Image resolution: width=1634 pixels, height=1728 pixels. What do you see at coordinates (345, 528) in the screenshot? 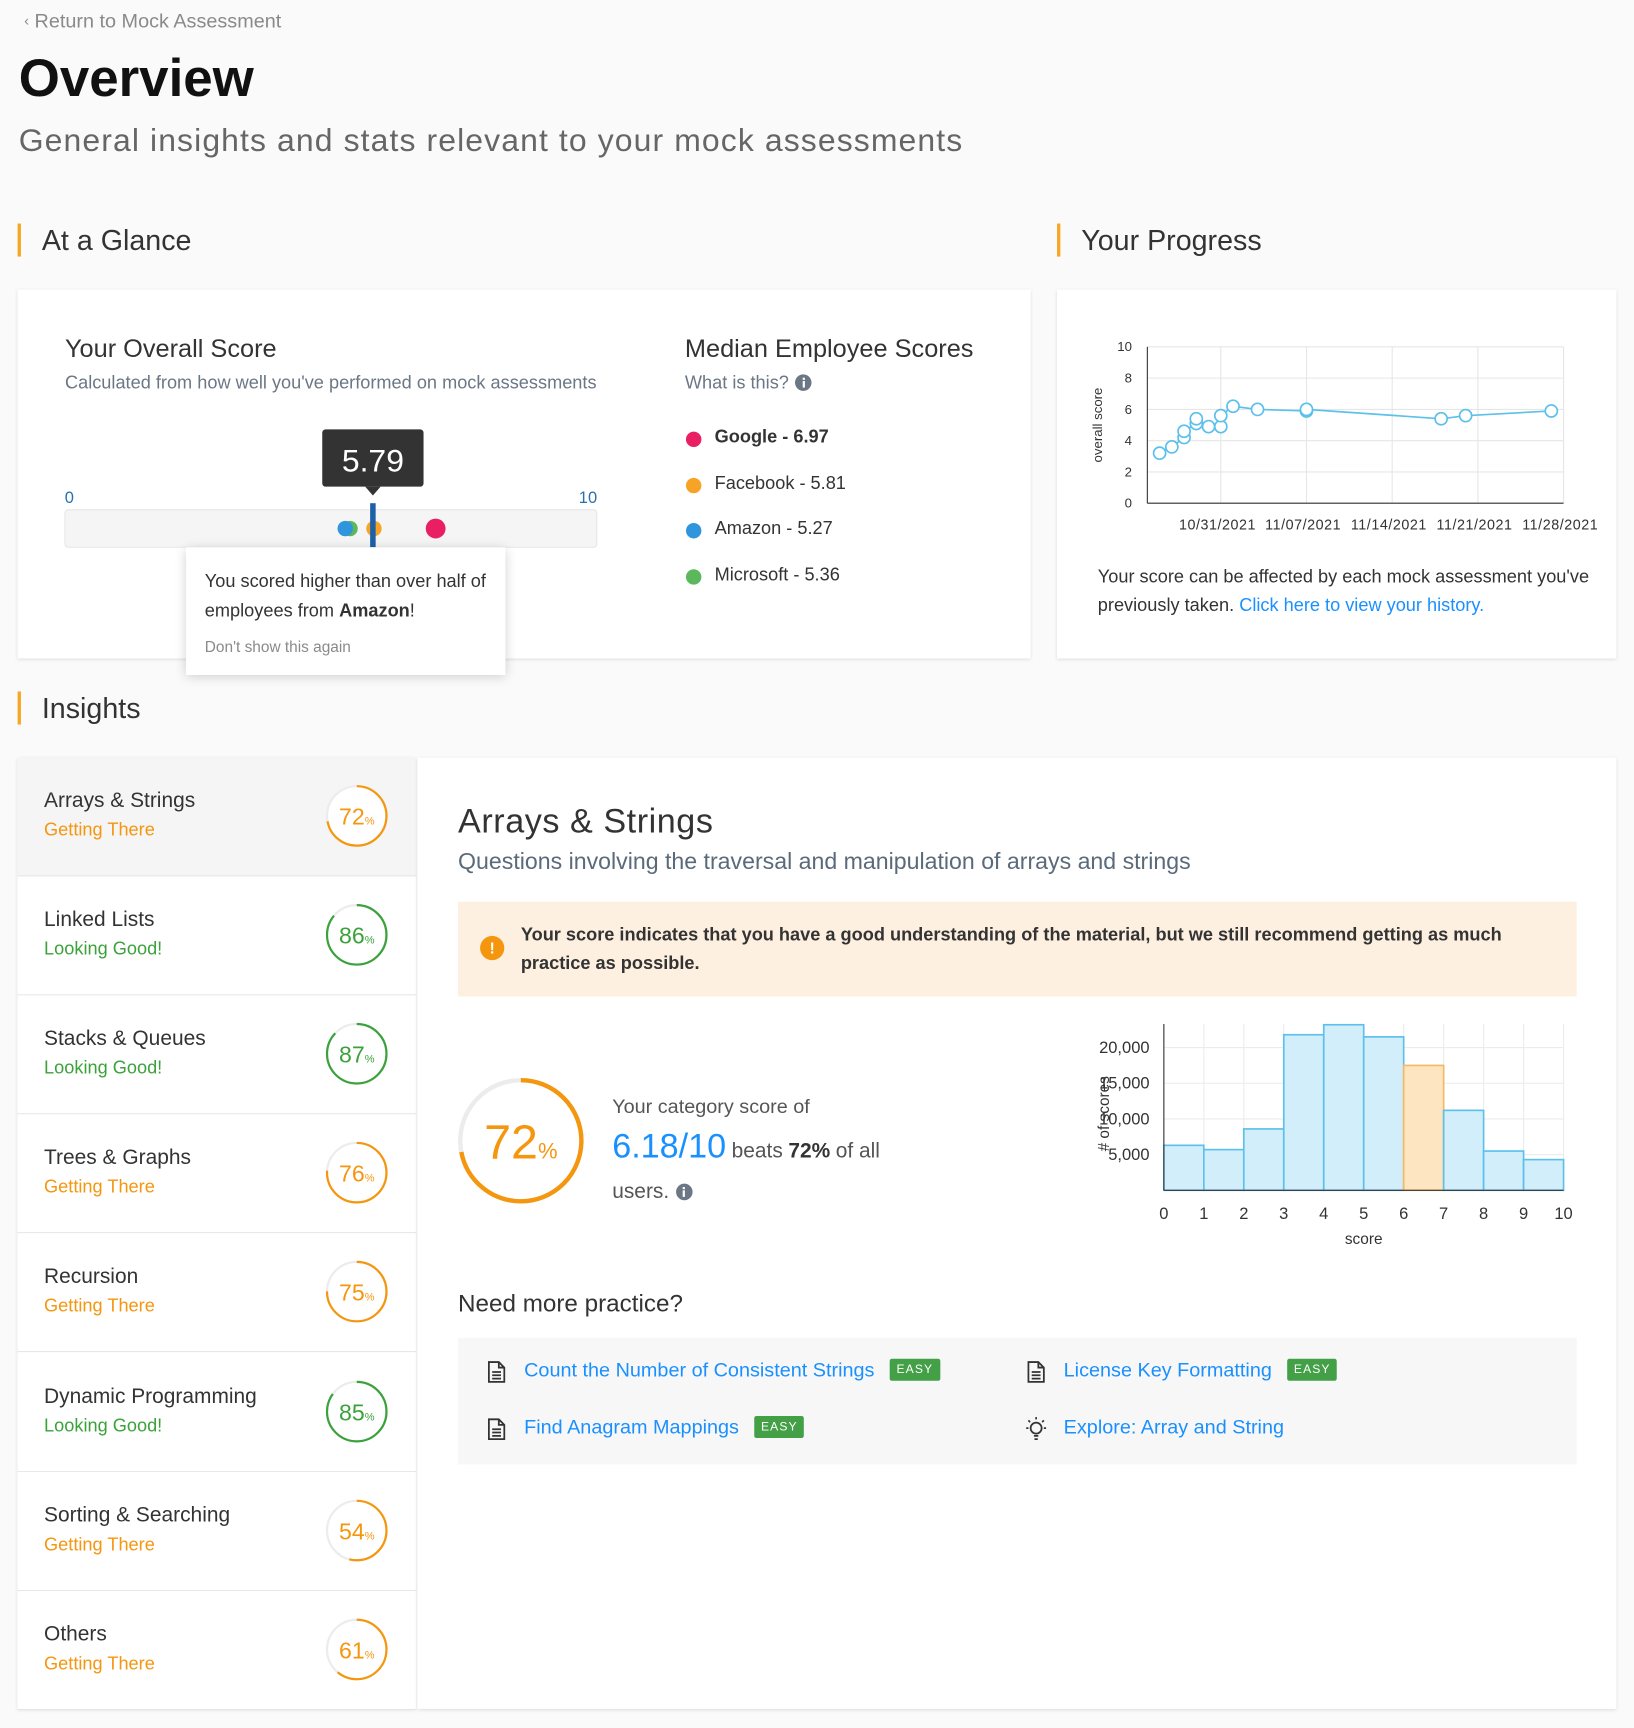
I see `company-marker` at bounding box center [345, 528].